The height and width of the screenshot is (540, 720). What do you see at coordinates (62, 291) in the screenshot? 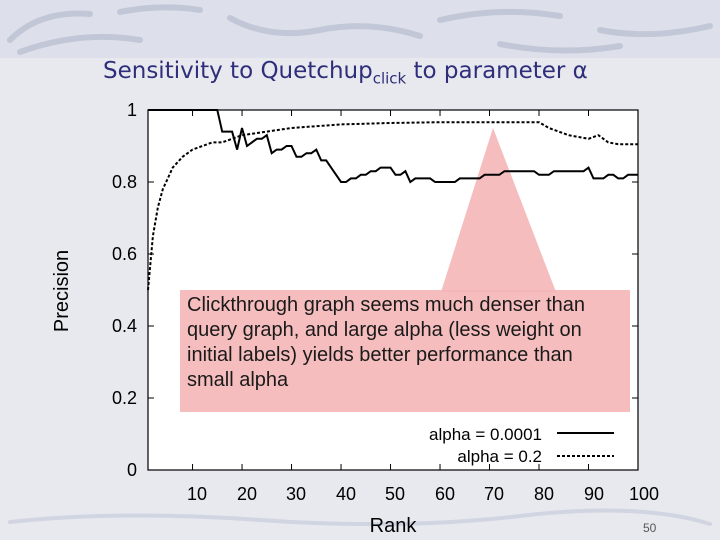
I see `y-axis-label: Precision` at bounding box center [62, 291].